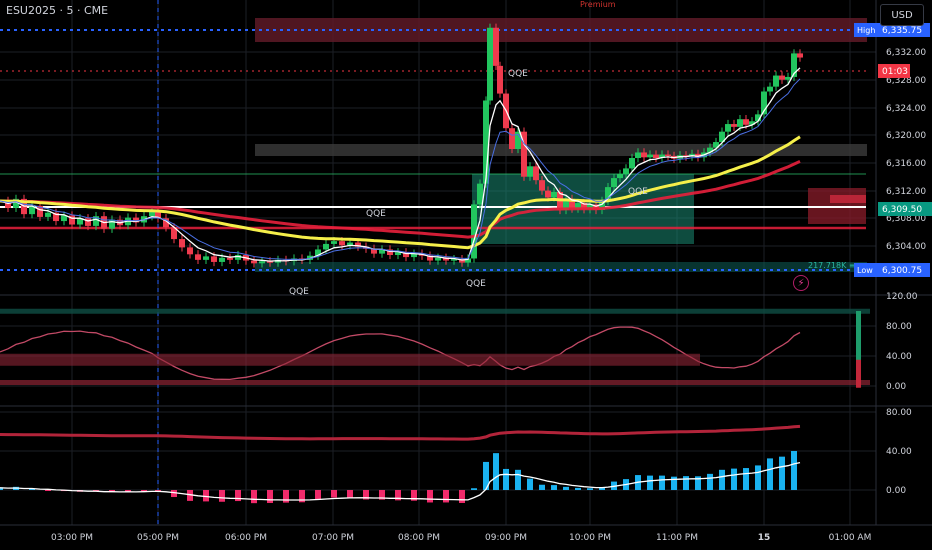  What do you see at coordinates (598, 4) in the screenshot?
I see `premium-label: Premium` at bounding box center [598, 4].